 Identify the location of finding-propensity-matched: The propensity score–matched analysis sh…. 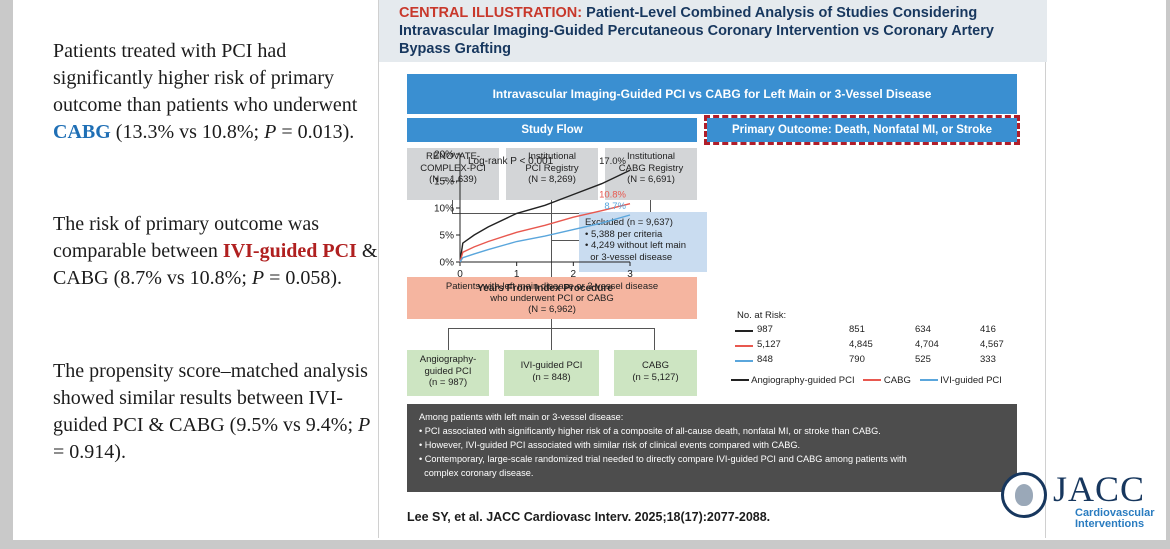
(212, 411).